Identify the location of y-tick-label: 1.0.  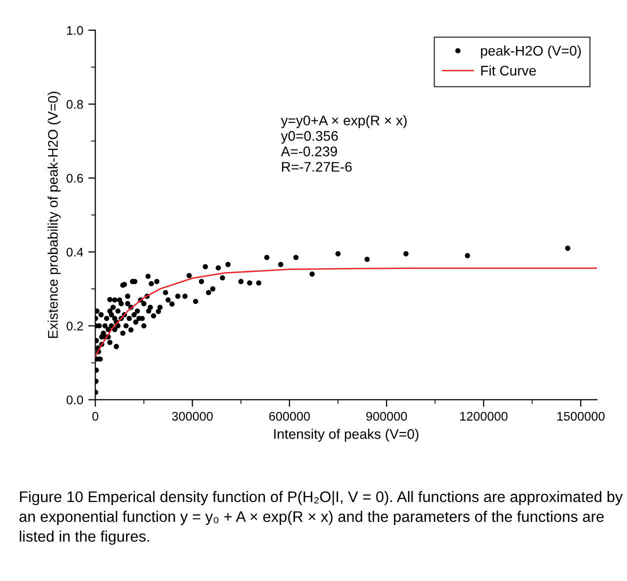
(75, 30).